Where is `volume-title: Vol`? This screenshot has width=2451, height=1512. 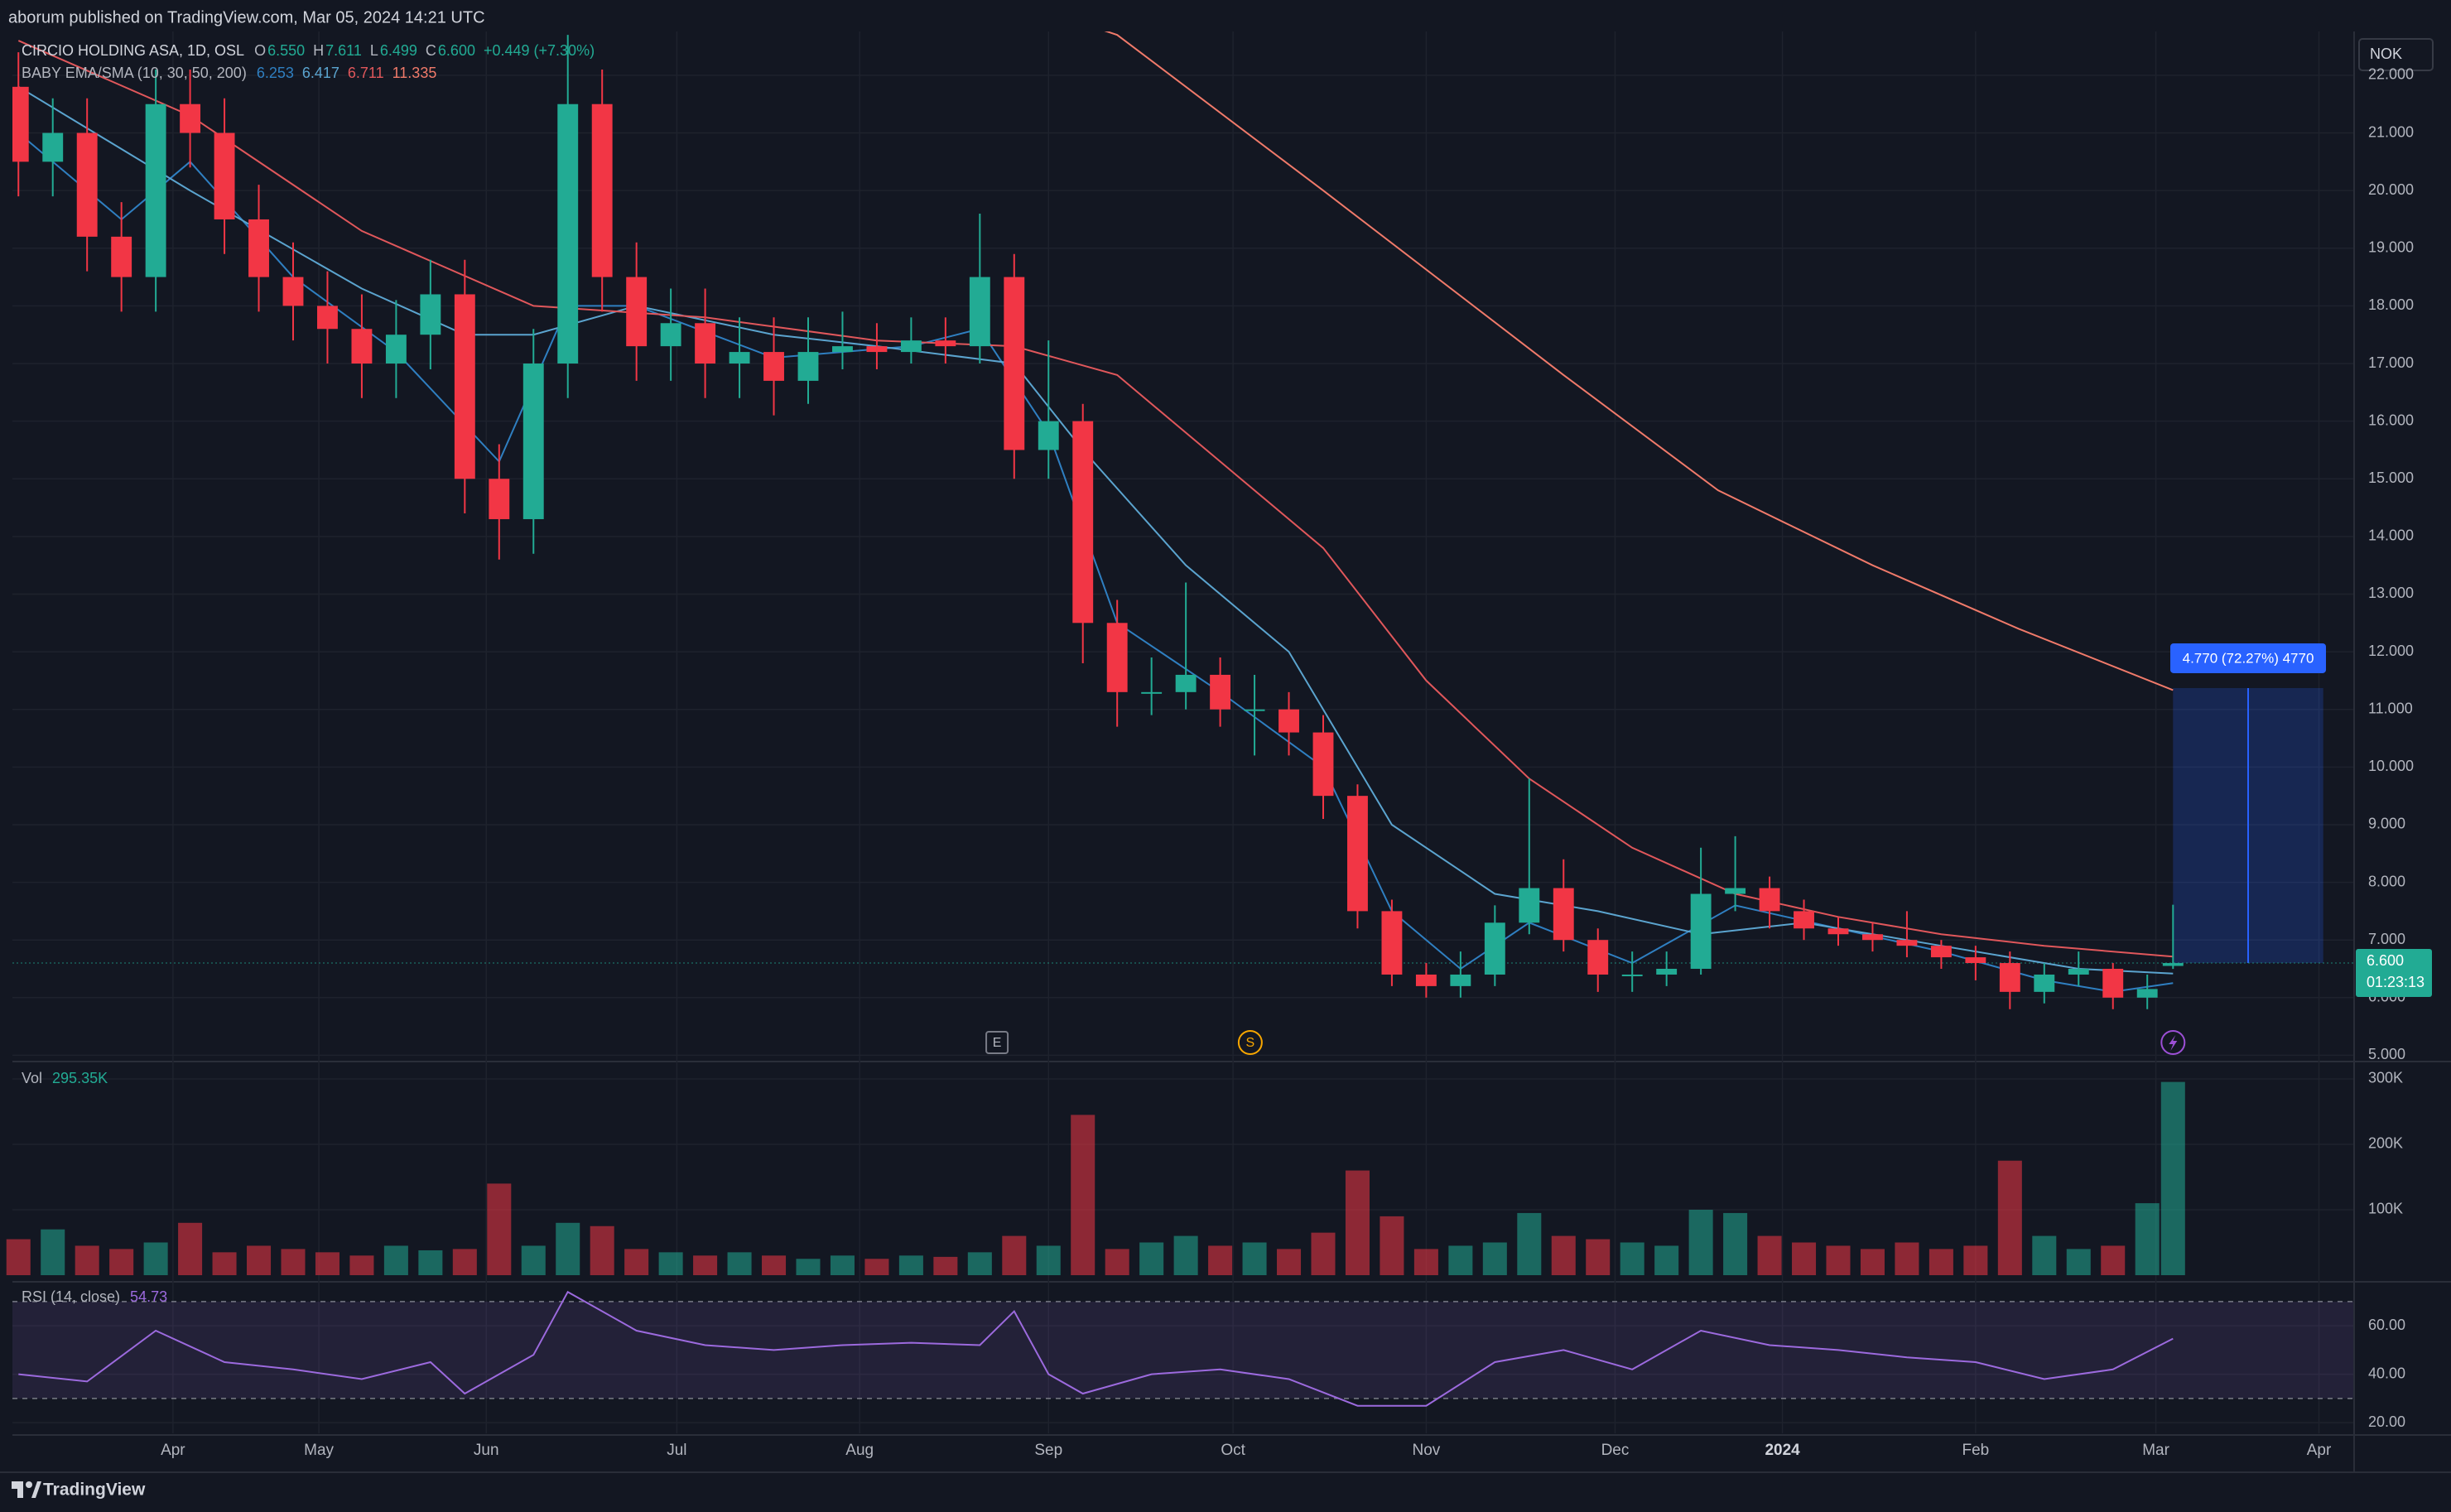
volume-title: Vol is located at coordinates (32, 1078).